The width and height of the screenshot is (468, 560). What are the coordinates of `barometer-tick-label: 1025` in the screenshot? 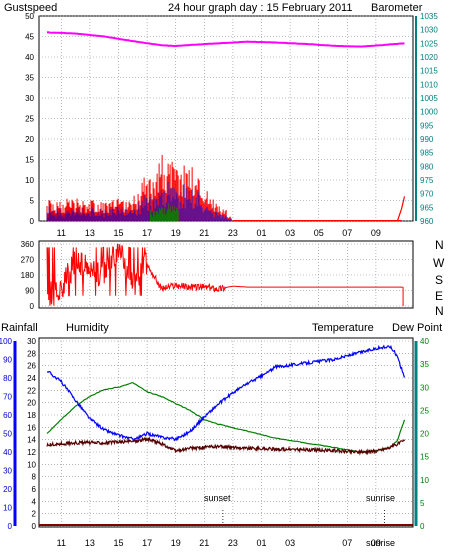 It's located at (429, 43).